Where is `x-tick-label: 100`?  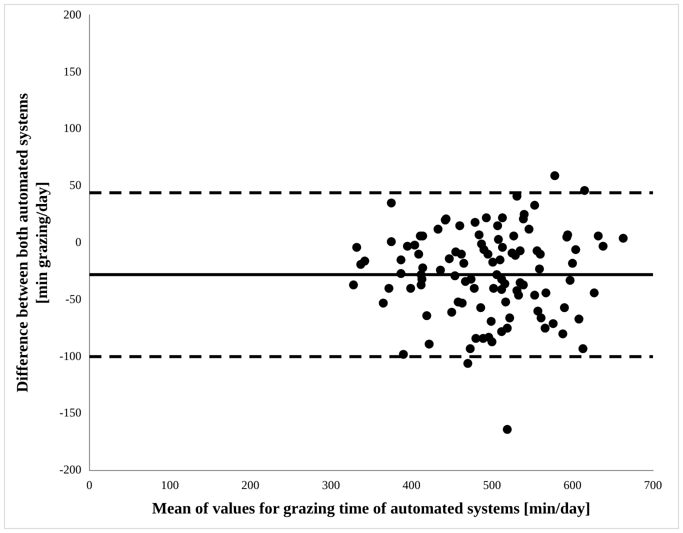
x-tick-label: 100 is located at coordinates (169, 485).